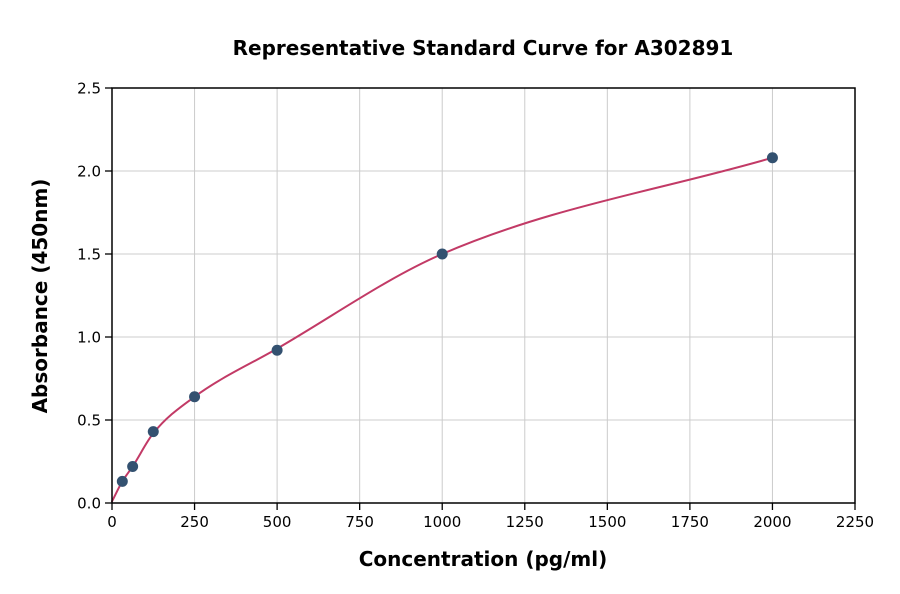  I want to click on y-tick-label: 1.0, so click(89, 338).